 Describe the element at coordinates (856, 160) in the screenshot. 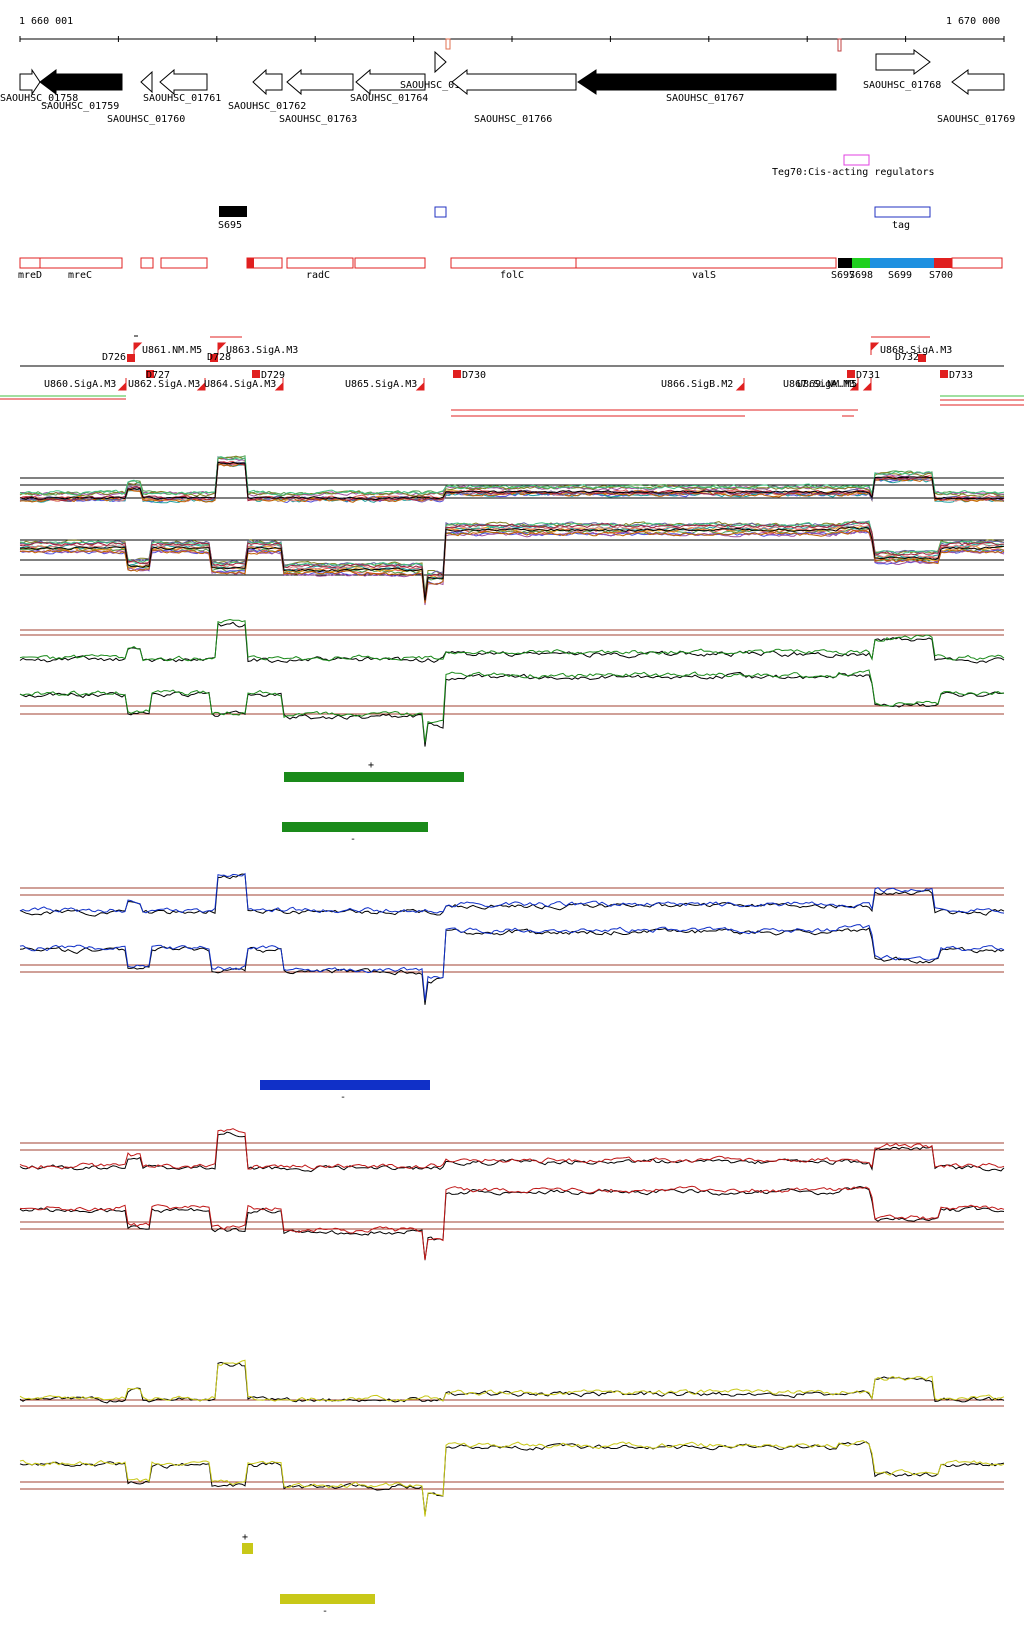

I see `regulator-box` at that location.